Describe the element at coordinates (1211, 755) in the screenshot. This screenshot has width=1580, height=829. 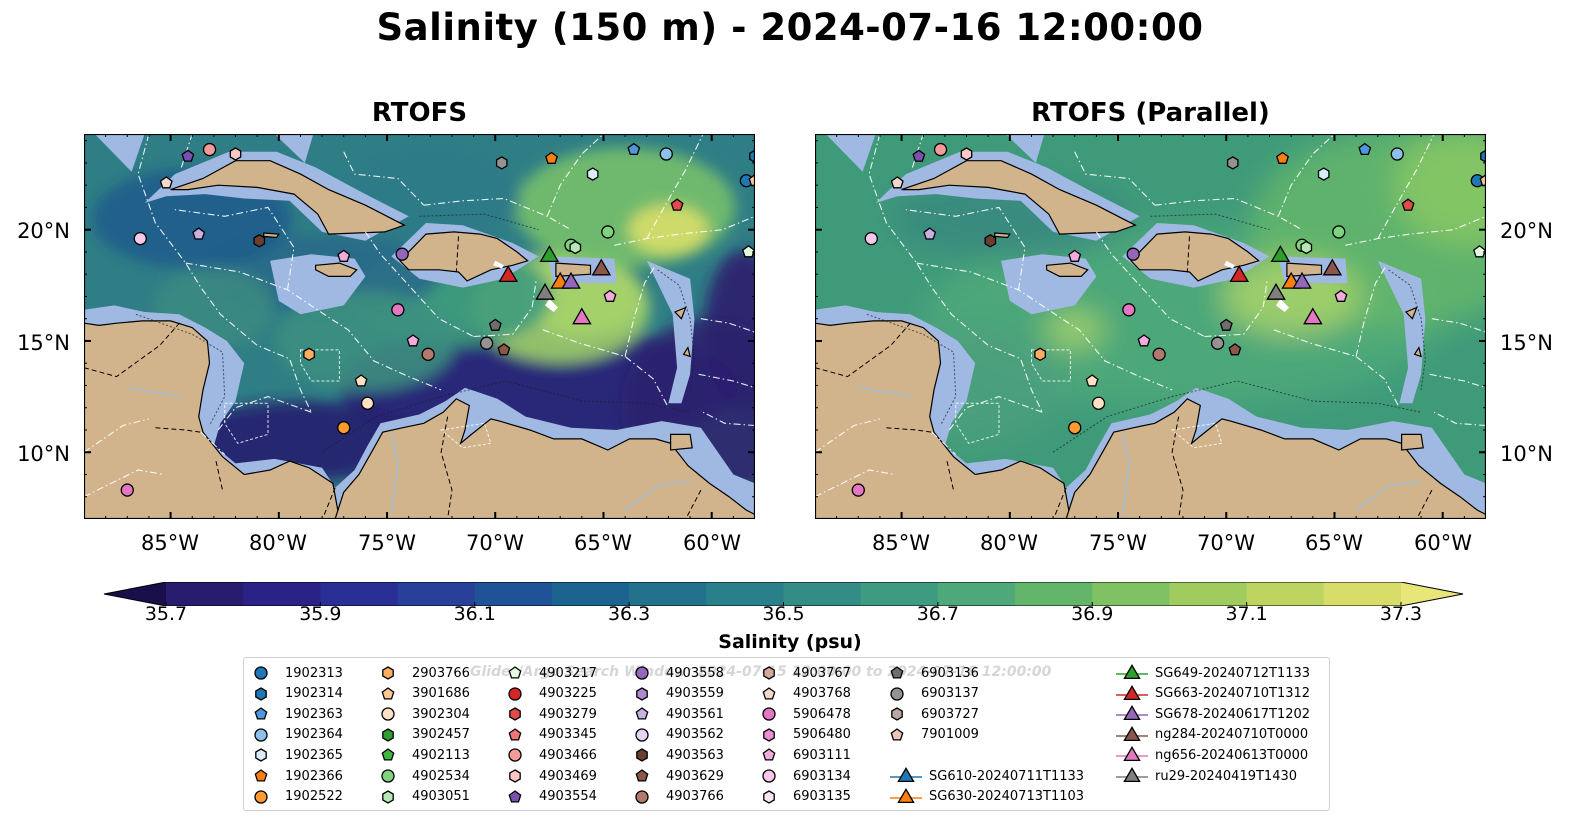
I see `legend-entry: ng656-20240613T0000` at that location.